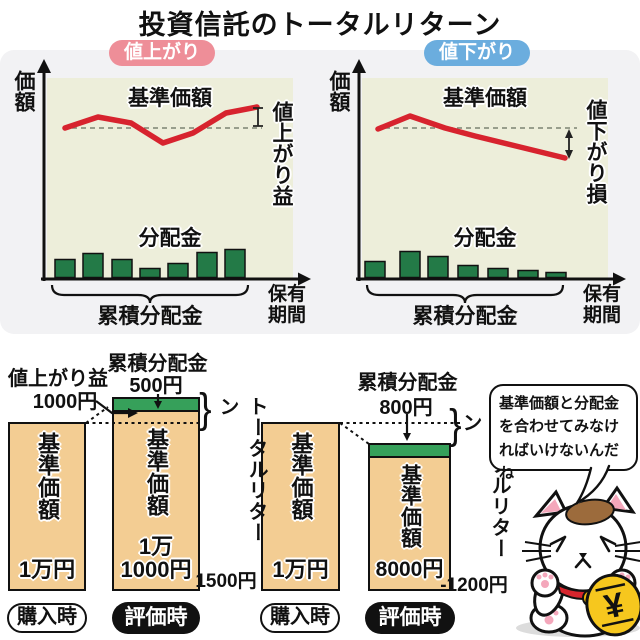 Image resolution: width=640 pixels, height=640 pixels. What do you see at coordinates (320, 25) in the screenshot?
I see `page-title: 投資信託のトータルリターン` at bounding box center [320, 25].